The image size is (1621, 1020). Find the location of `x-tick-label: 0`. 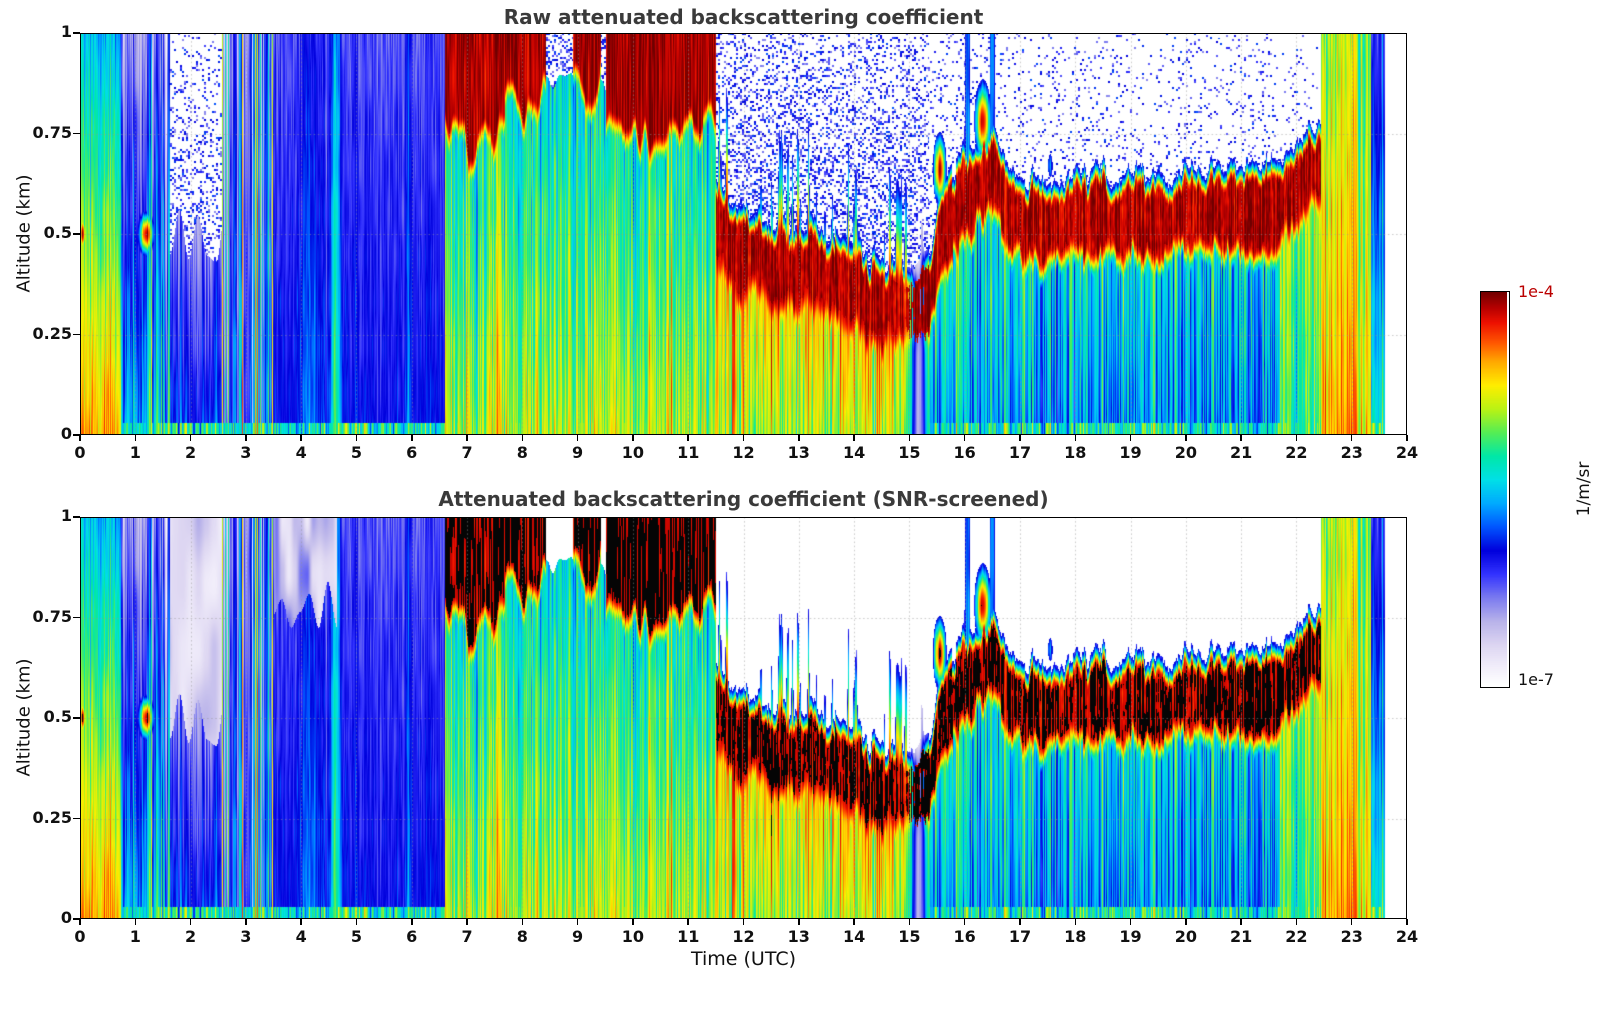

x-tick-label: 0 is located at coordinates (80, 936).